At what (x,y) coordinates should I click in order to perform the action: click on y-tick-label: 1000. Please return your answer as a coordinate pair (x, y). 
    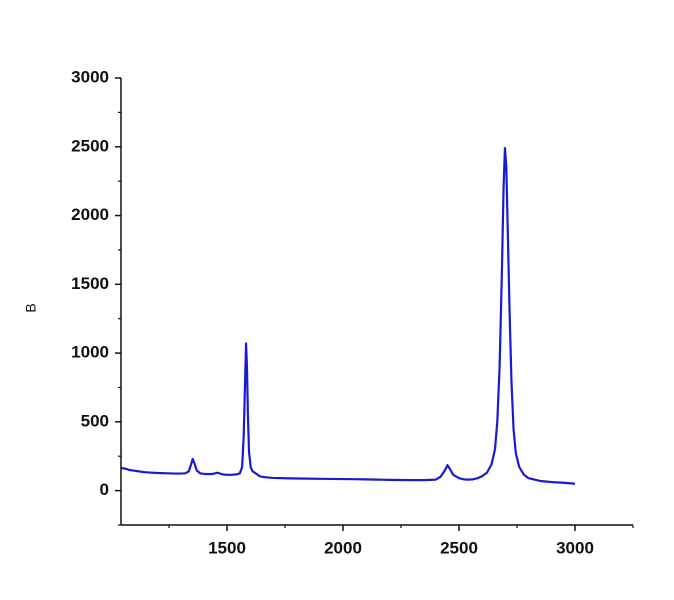
    Looking at the image, I should click on (90, 352).